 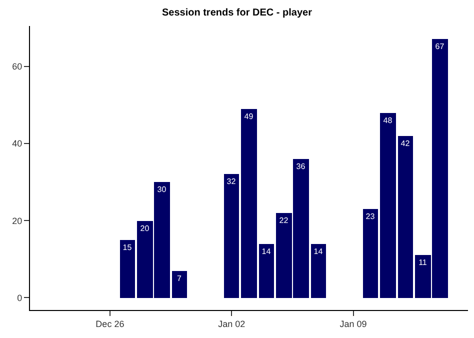 I want to click on data-label: 30, so click(x=162, y=189).